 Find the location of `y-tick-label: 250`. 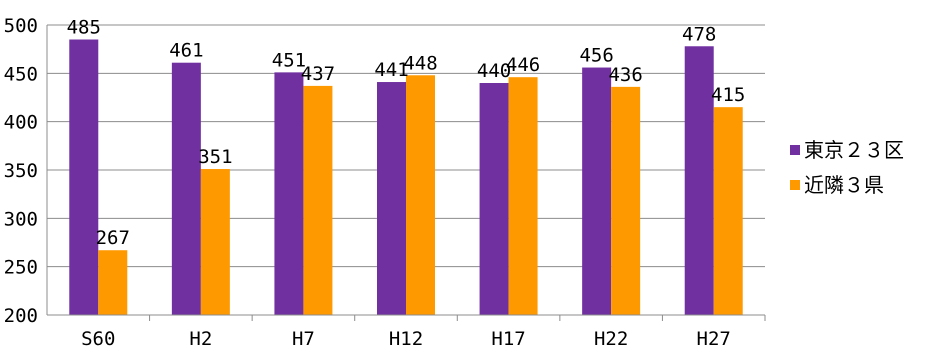

y-tick-label: 250 is located at coordinates (21, 268).